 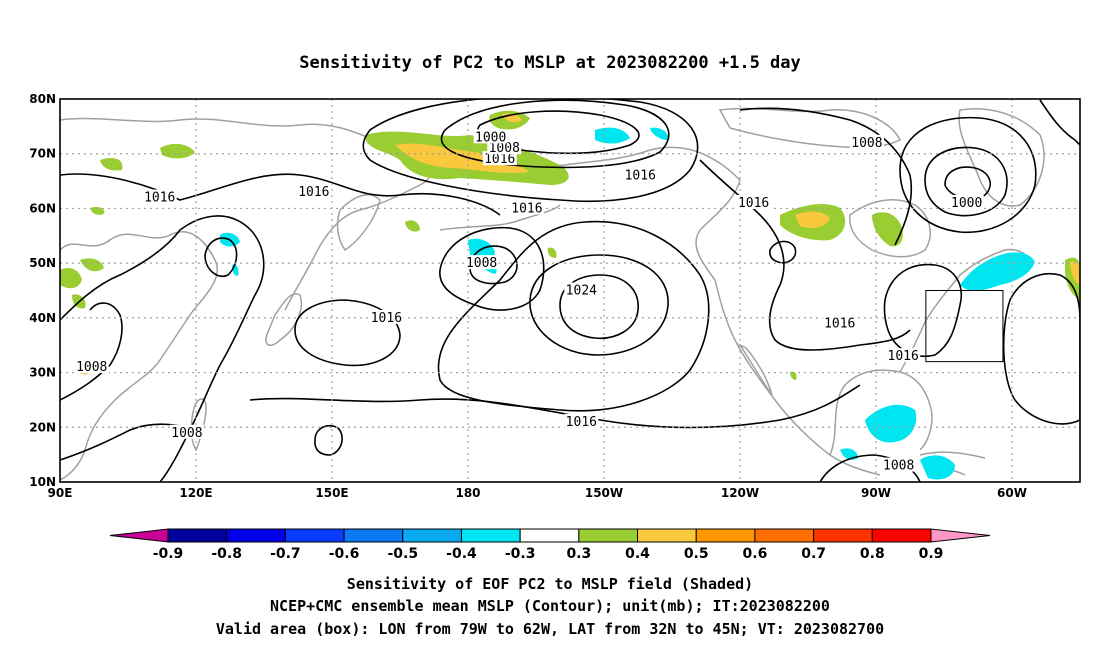 I want to click on contour-na-low-small, so click(x=783, y=252).